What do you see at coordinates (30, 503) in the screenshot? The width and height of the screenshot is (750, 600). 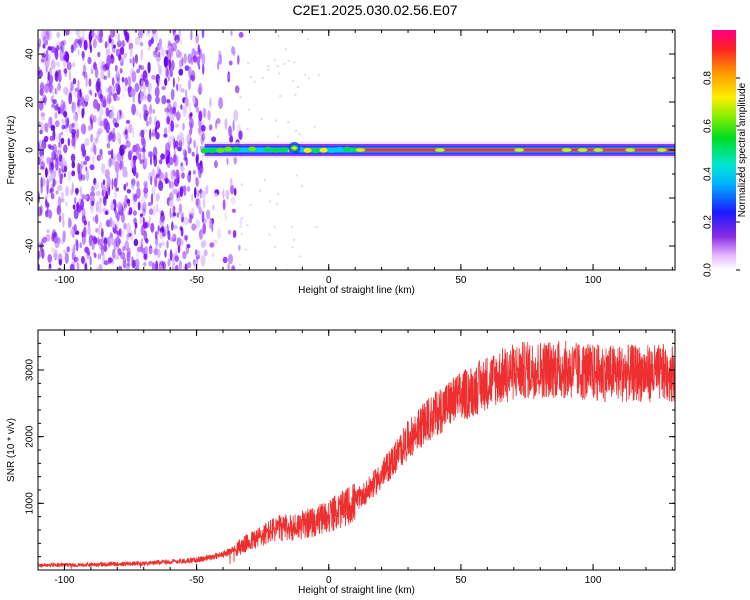 I see `snr-y-tick-label: 1000` at bounding box center [30, 503].